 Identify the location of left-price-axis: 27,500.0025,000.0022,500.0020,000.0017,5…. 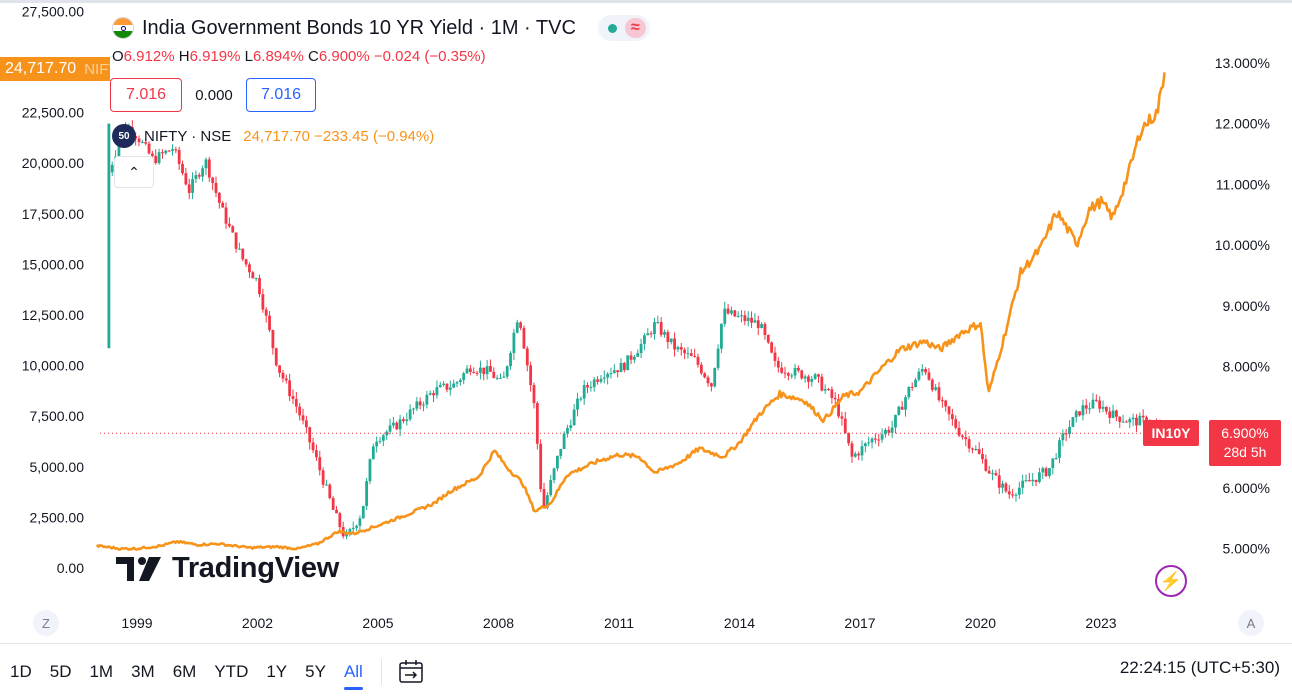
(53, 289).